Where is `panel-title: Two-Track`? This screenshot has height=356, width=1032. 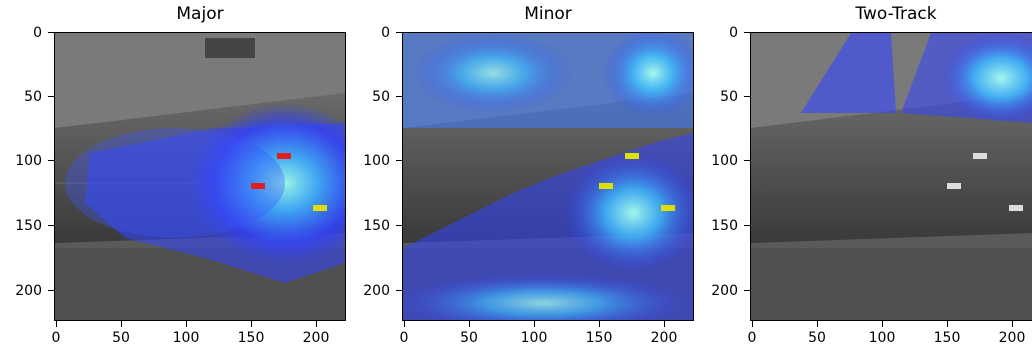
panel-title: Two-Track is located at coordinates (896, 14).